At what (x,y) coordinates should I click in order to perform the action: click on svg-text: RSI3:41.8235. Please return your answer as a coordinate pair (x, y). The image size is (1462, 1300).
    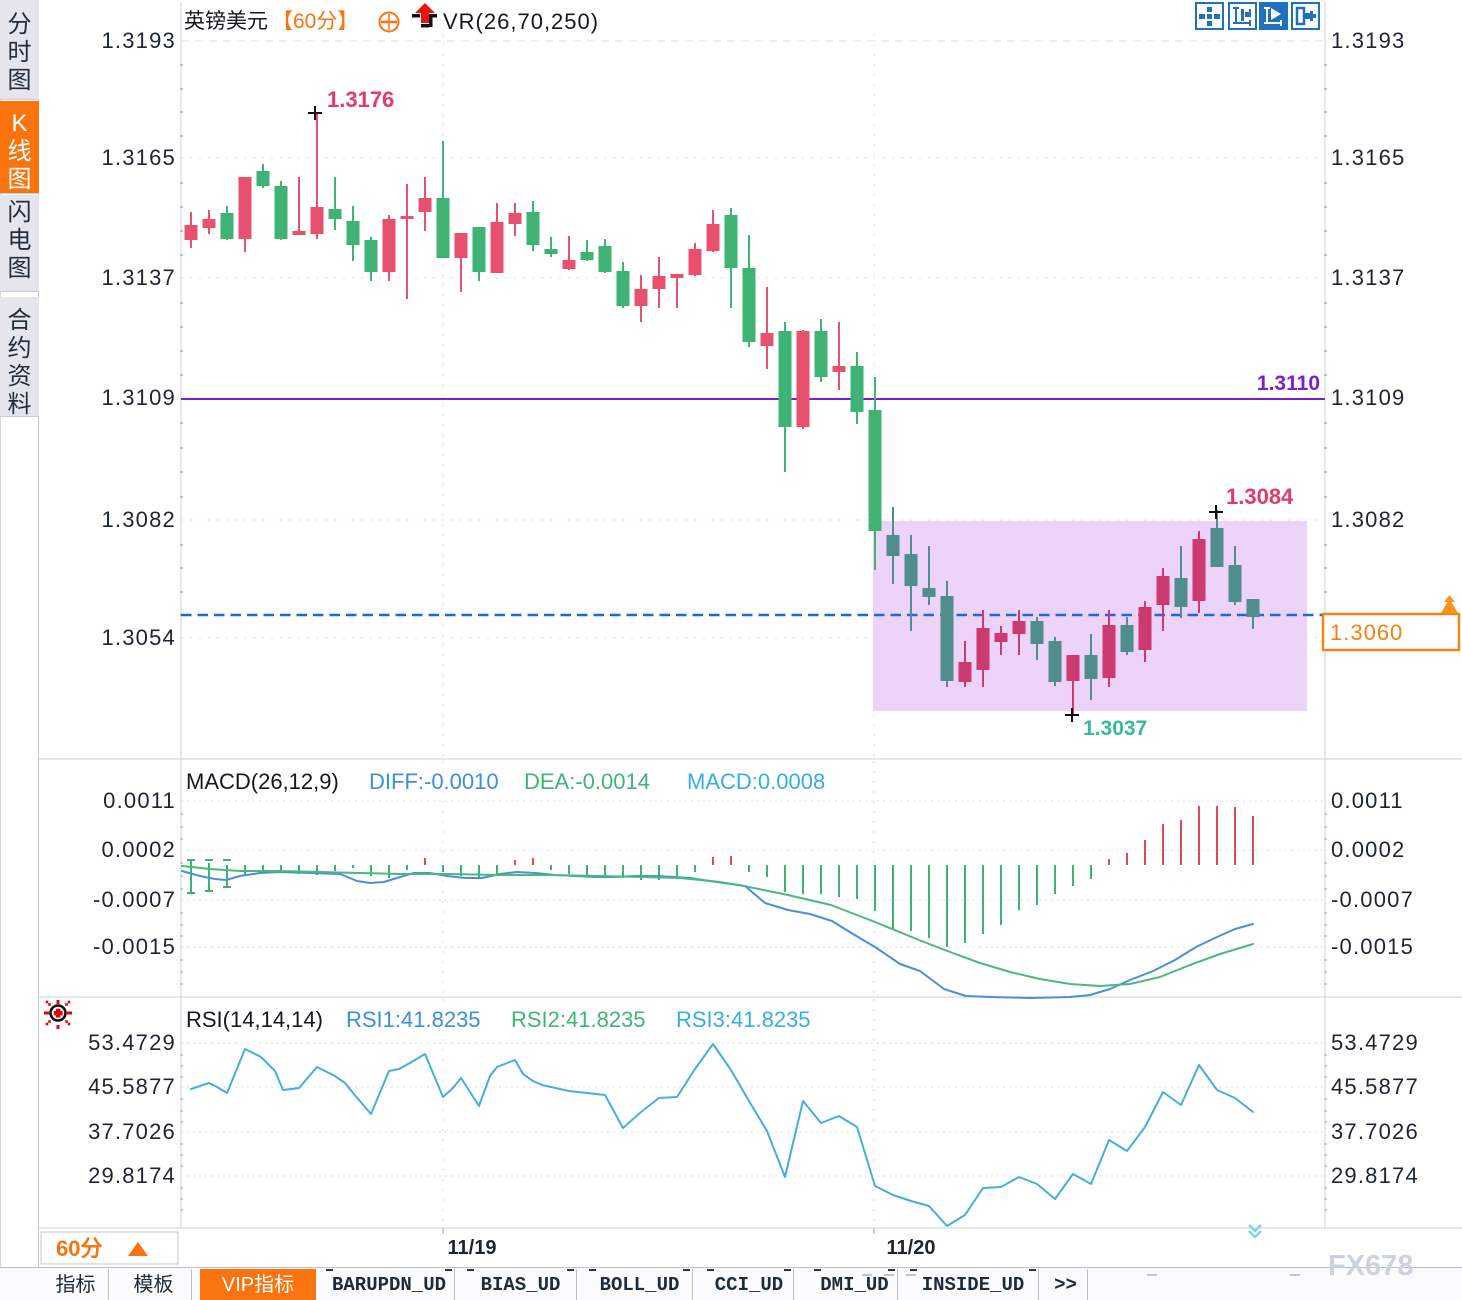
    Looking at the image, I should click on (743, 1019).